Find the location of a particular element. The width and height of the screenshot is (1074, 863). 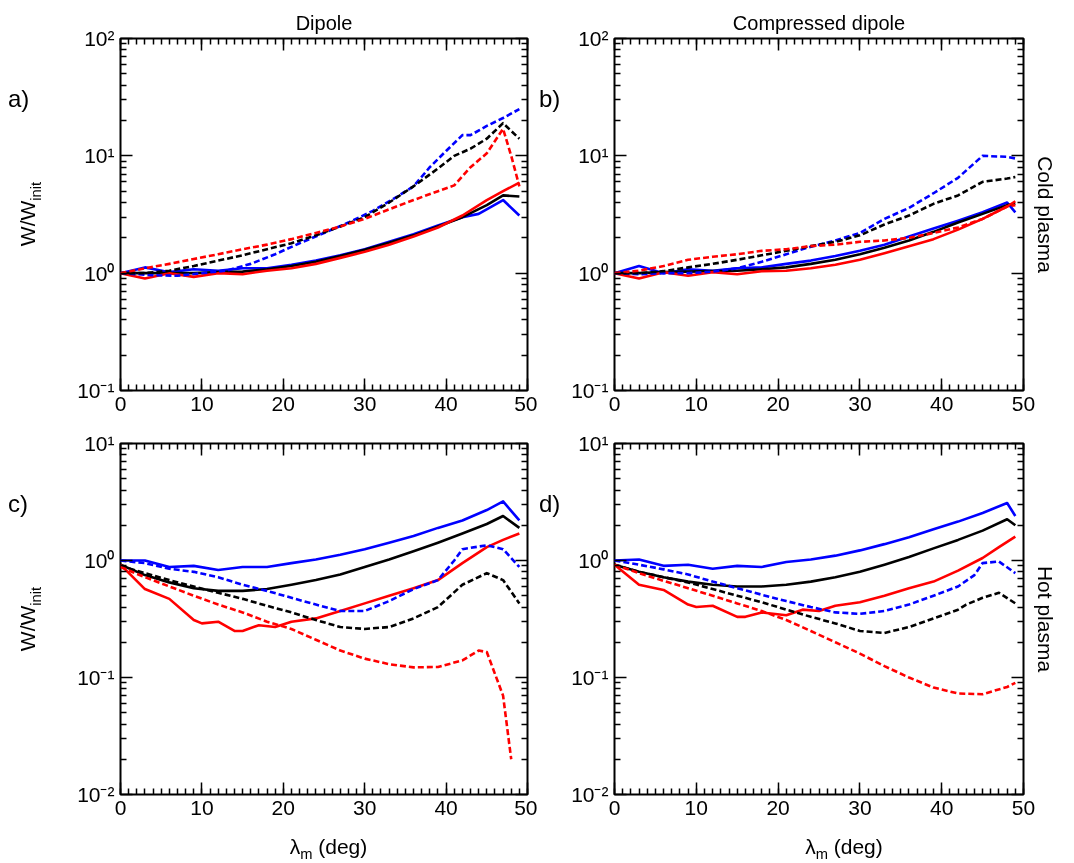

text: d) is located at coordinates (550, 504).